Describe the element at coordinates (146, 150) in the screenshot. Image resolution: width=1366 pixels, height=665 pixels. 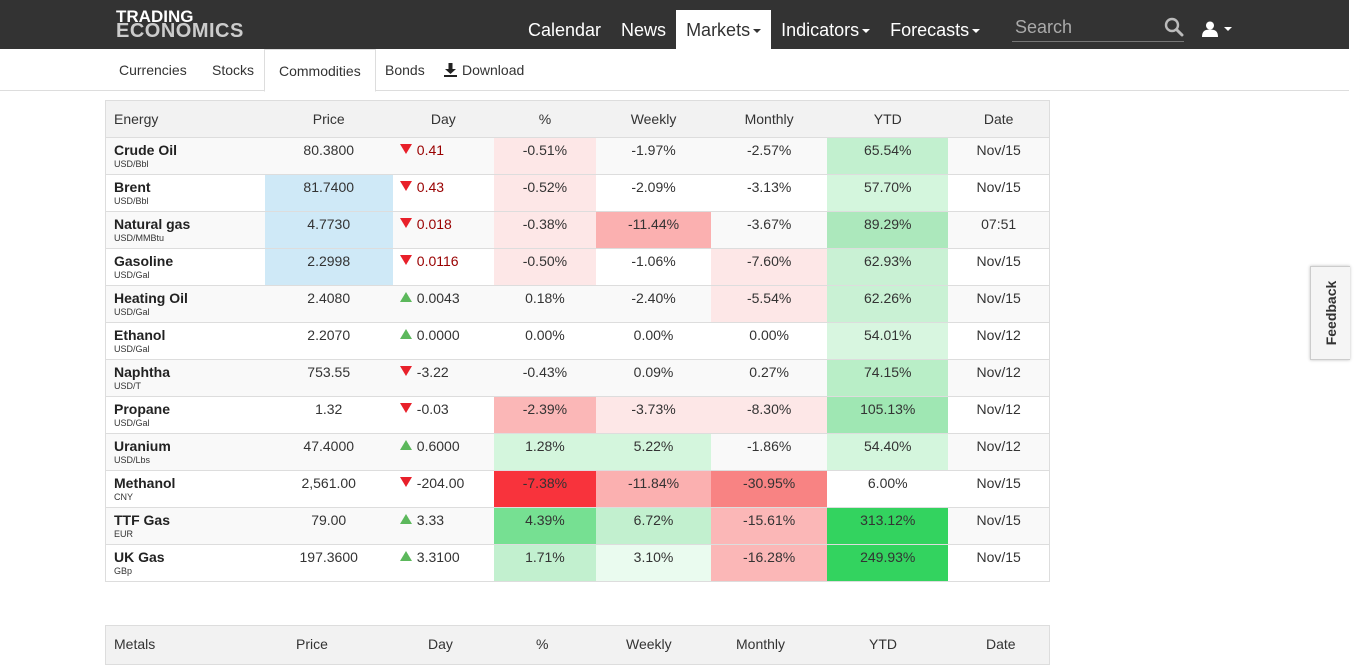
I see `commodity-name: Crude Oil` at that location.